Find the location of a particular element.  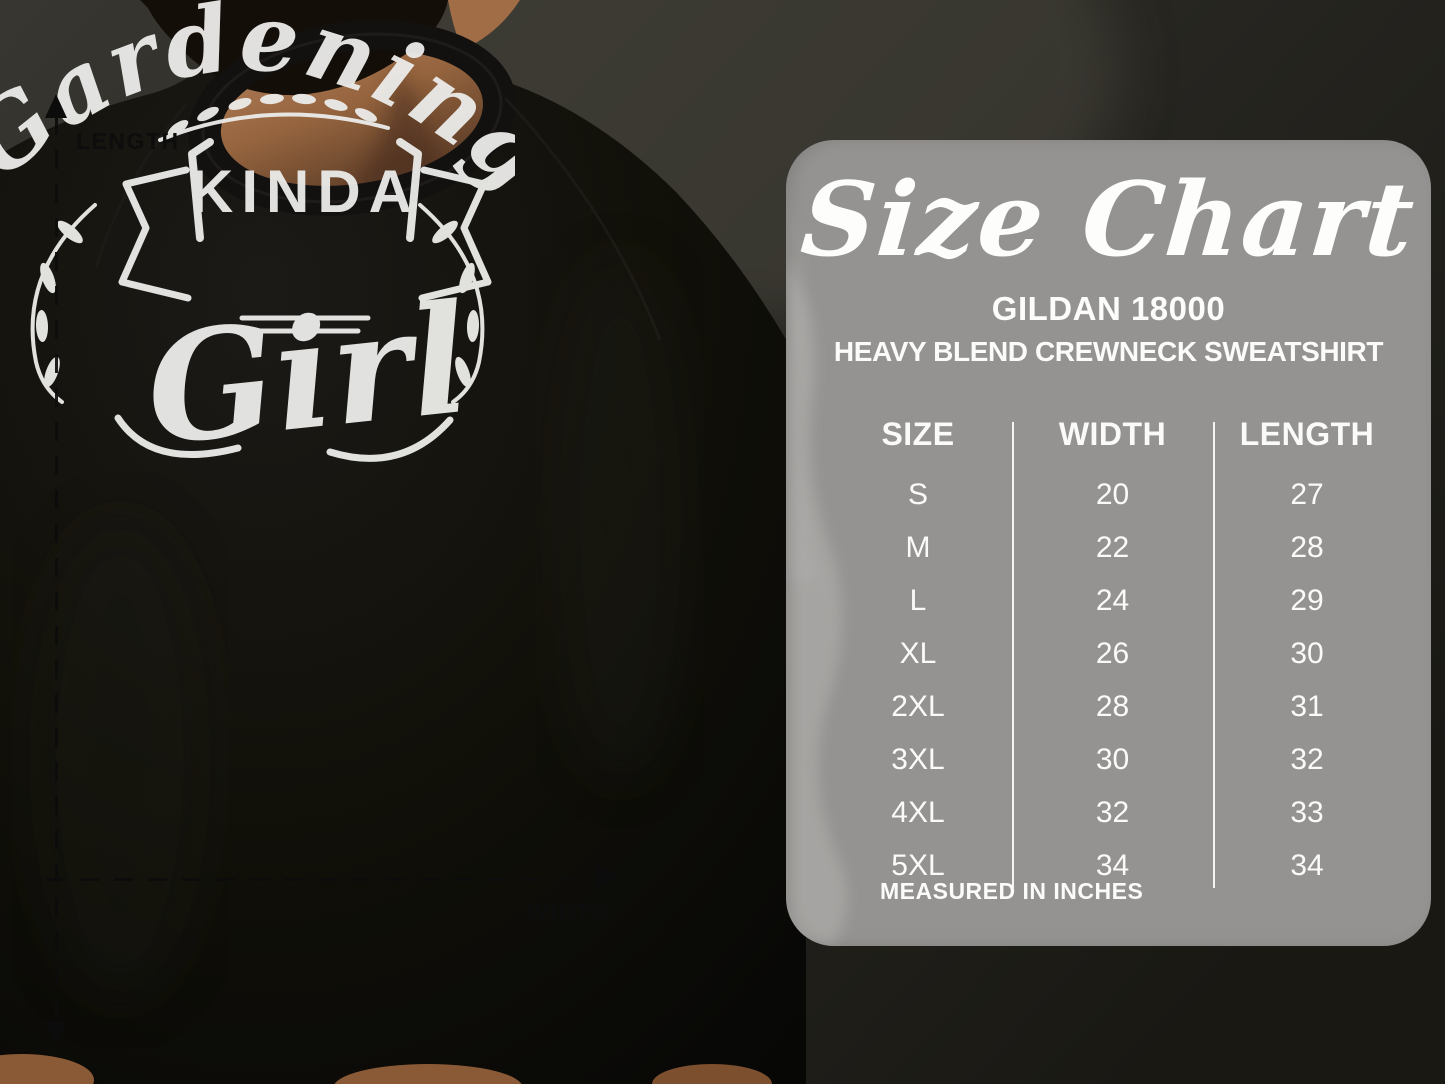

size-cell: 2XL is located at coordinates (918, 706).